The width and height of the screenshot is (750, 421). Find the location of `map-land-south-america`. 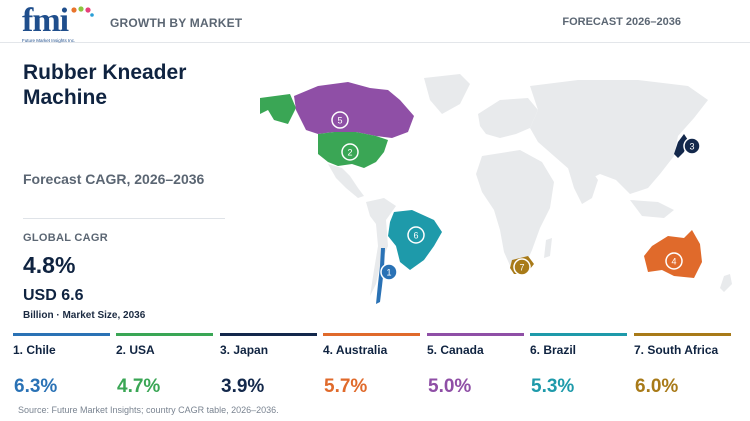

map-land-south-america is located at coordinates (381, 247).